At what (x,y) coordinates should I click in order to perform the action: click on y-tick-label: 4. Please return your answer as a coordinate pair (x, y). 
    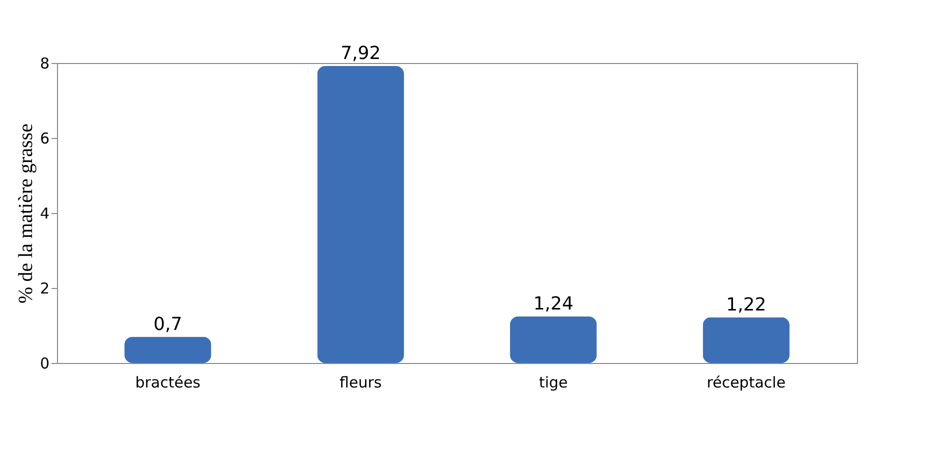
    Looking at the image, I should click on (45, 213).